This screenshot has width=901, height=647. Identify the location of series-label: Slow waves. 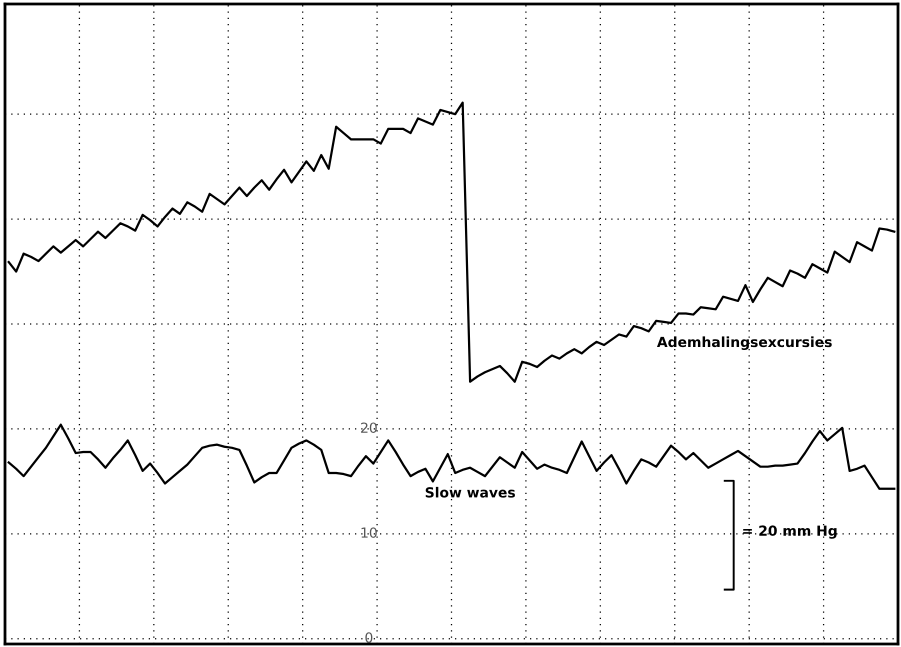
(470, 492).